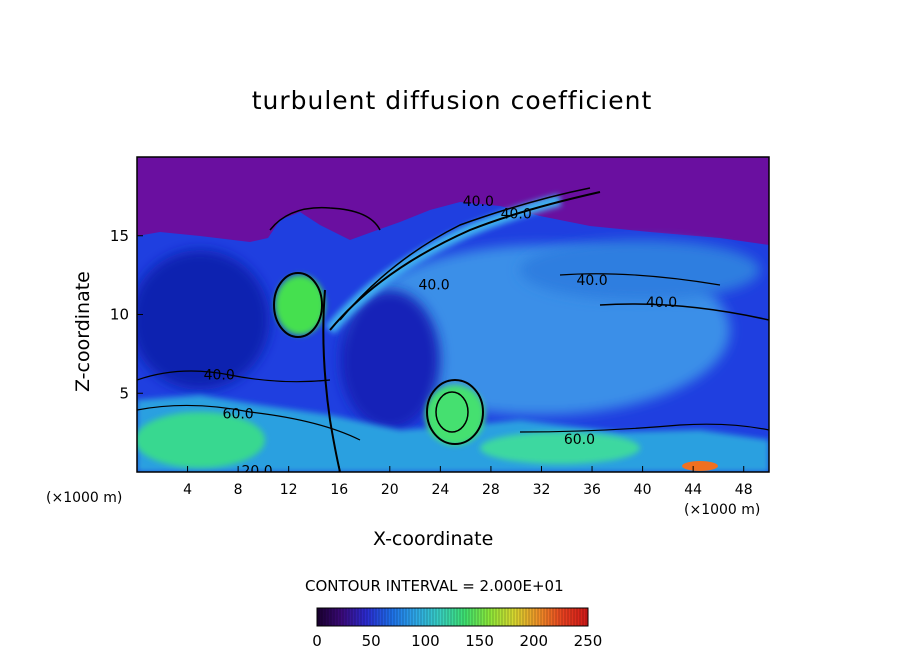 The height and width of the screenshot is (654, 904). I want to click on y-tick-label: 15, so click(119, 236).